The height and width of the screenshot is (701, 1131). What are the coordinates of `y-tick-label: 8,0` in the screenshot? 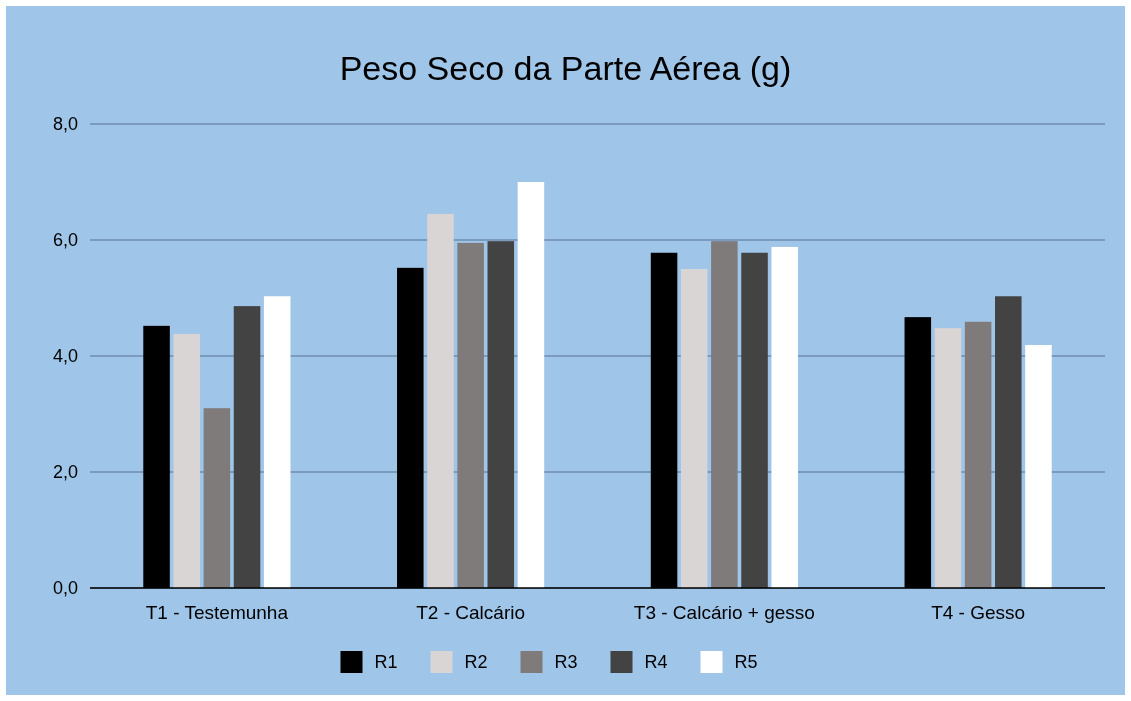 It's located at (65, 124).